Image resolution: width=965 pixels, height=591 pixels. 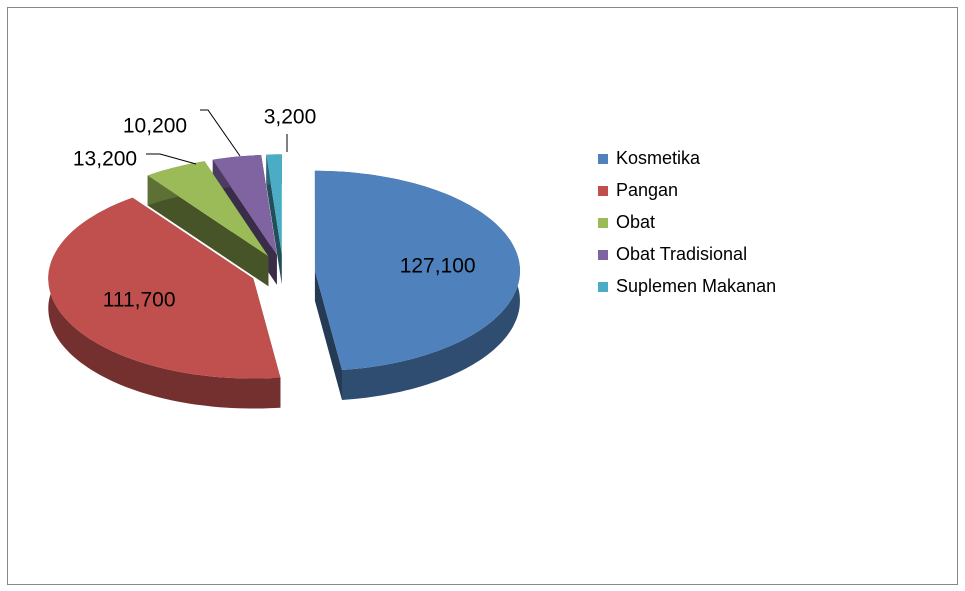 What do you see at coordinates (139, 299) in the screenshot?
I see `data-label: 111,700` at bounding box center [139, 299].